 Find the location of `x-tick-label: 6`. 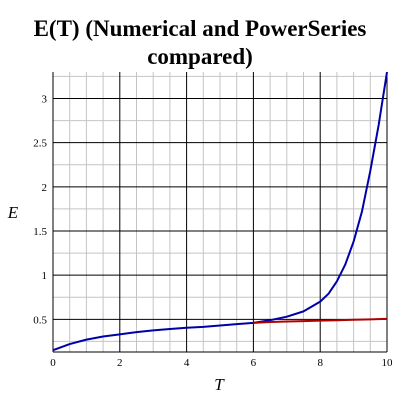

x-tick-label: 6 is located at coordinates (254, 363).